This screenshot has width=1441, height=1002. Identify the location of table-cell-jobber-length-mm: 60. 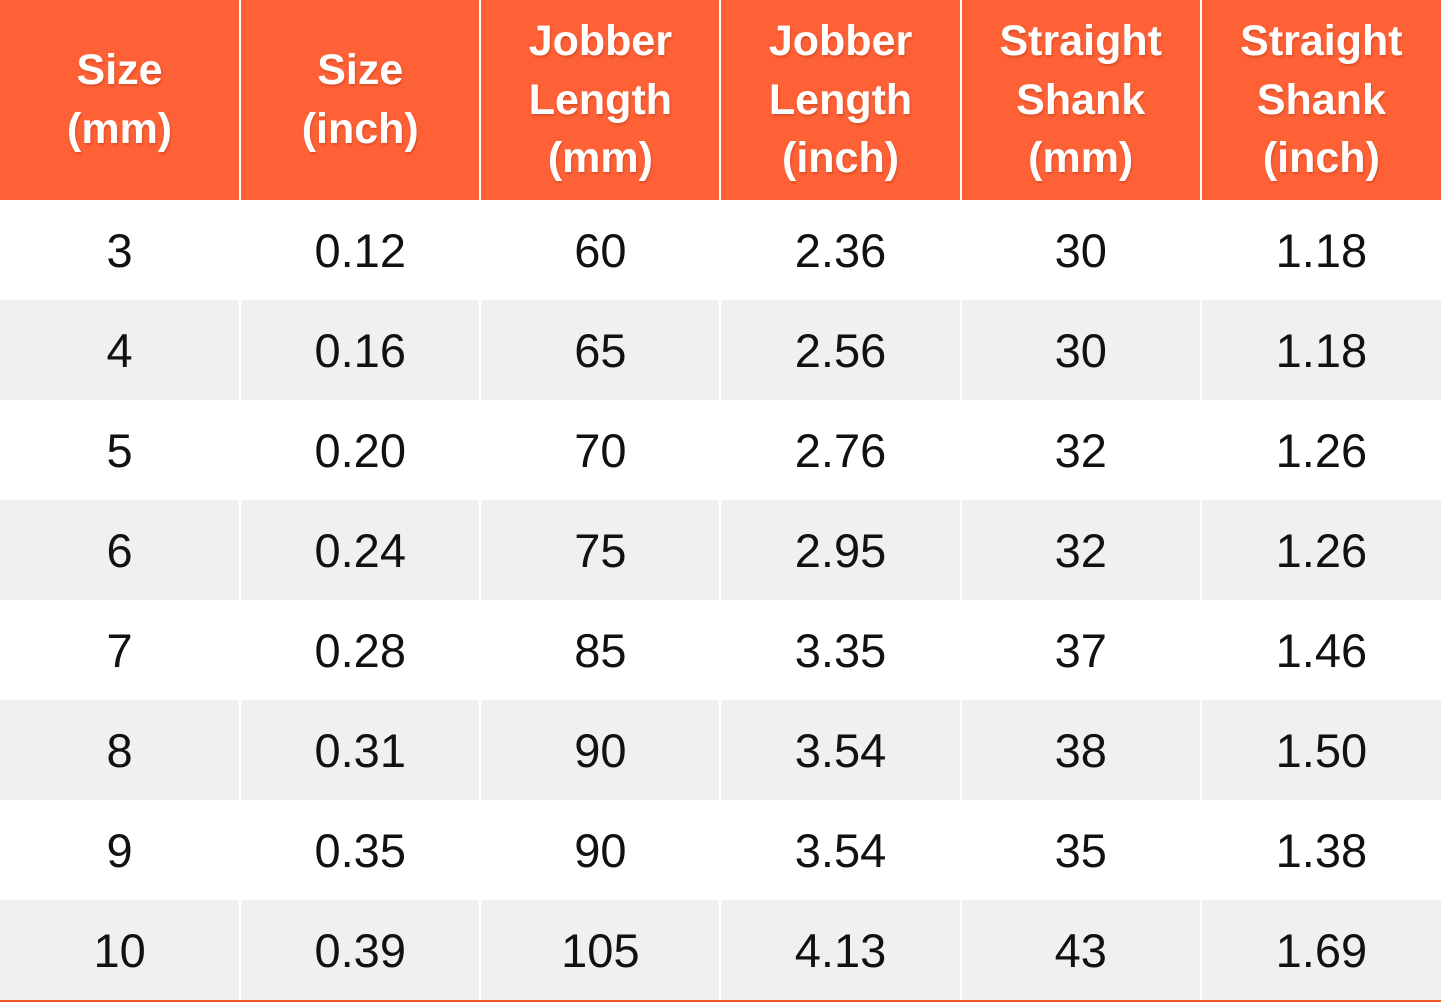
(600, 250).